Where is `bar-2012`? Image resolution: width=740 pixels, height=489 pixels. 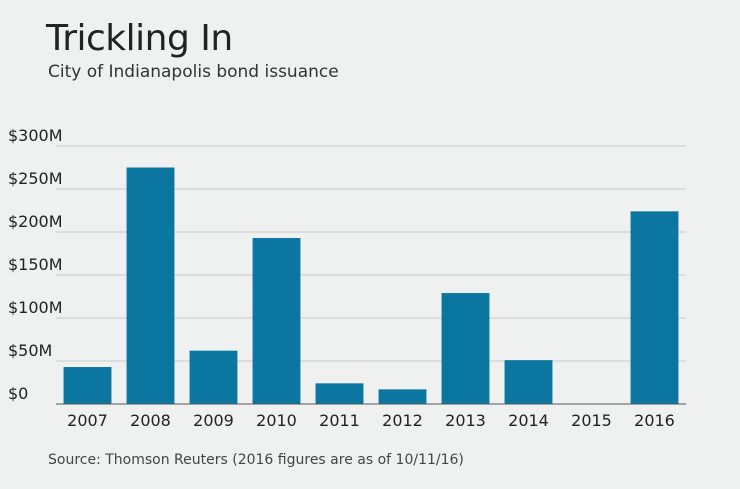 bar-2012 is located at coordinates (402, 396).